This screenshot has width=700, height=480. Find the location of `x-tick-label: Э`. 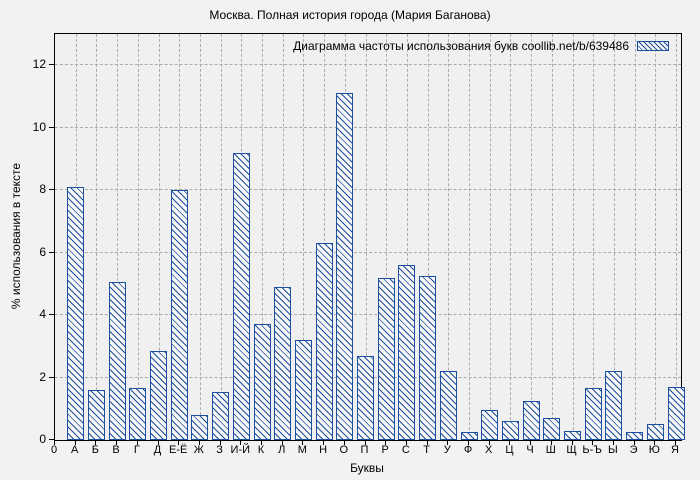

x-tick-label: Э is located at coordinates (633, 450).